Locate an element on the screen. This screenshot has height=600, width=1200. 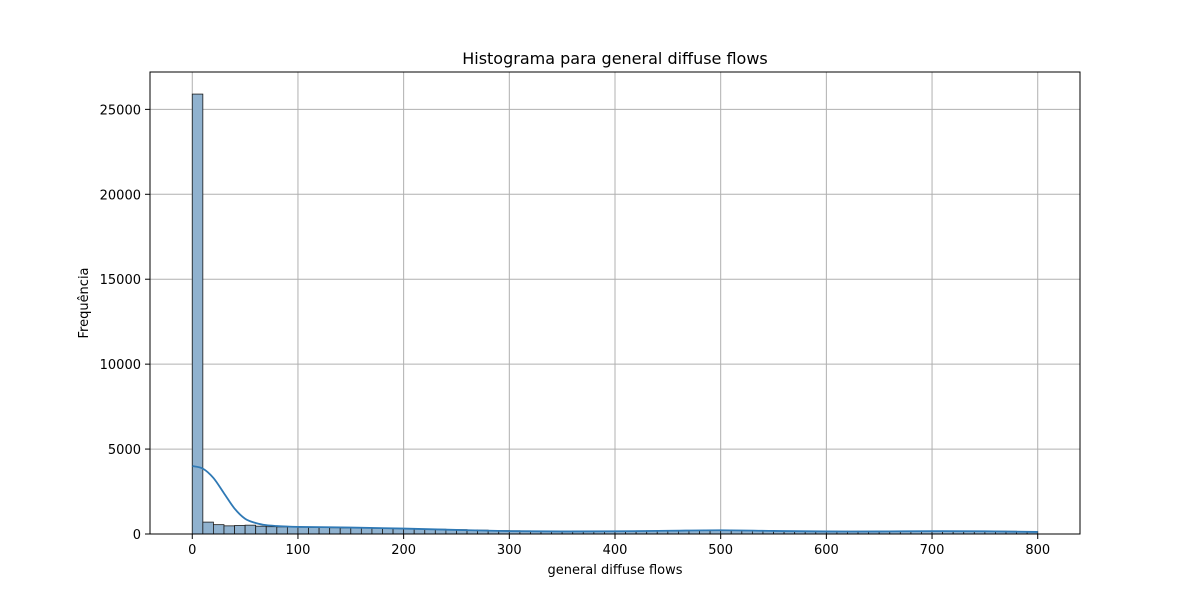
x-tick-label: 100 is located at coordinates (298, 550).